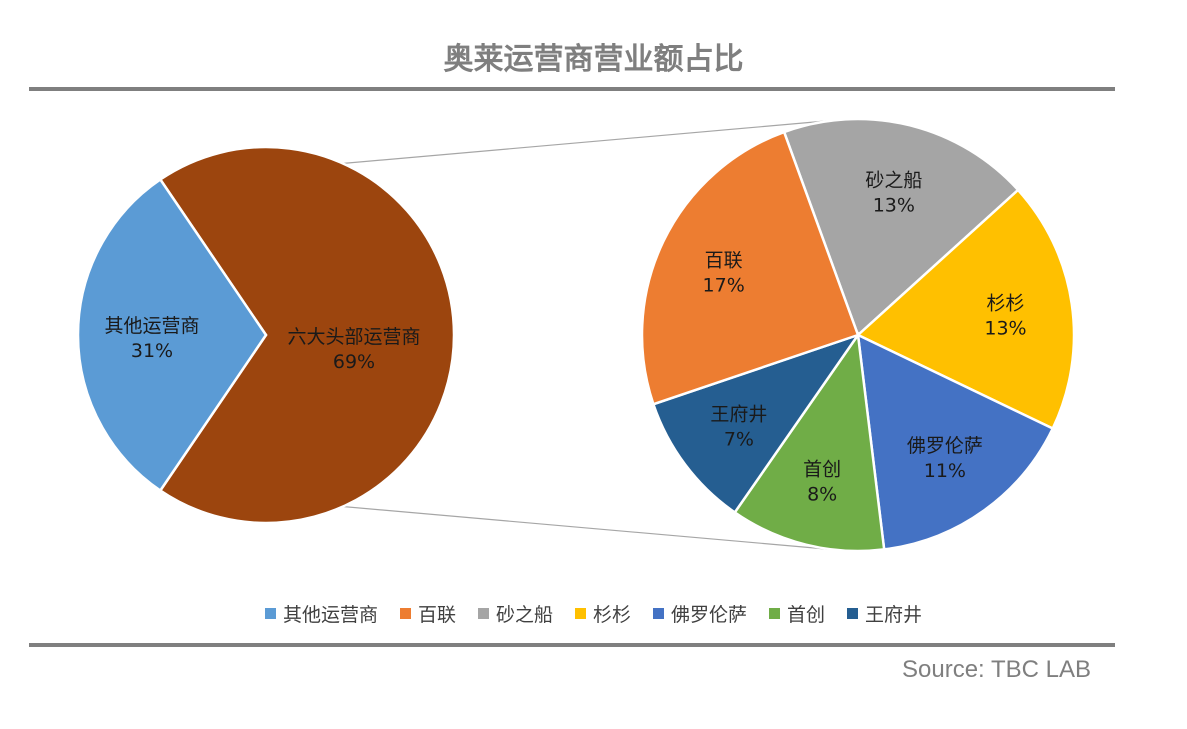 The width and height of the screenshot is (1187, 729). What do you see at coordinates (724, 285) in the screenshot?
I see `slice-value-label: 17%` at bounding box center [724, 285].